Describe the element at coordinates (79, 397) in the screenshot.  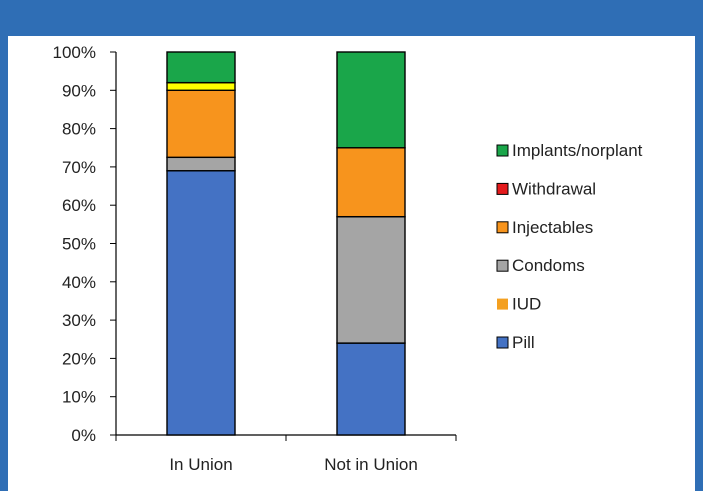
I see `y-tick-label: 10%` at that location.